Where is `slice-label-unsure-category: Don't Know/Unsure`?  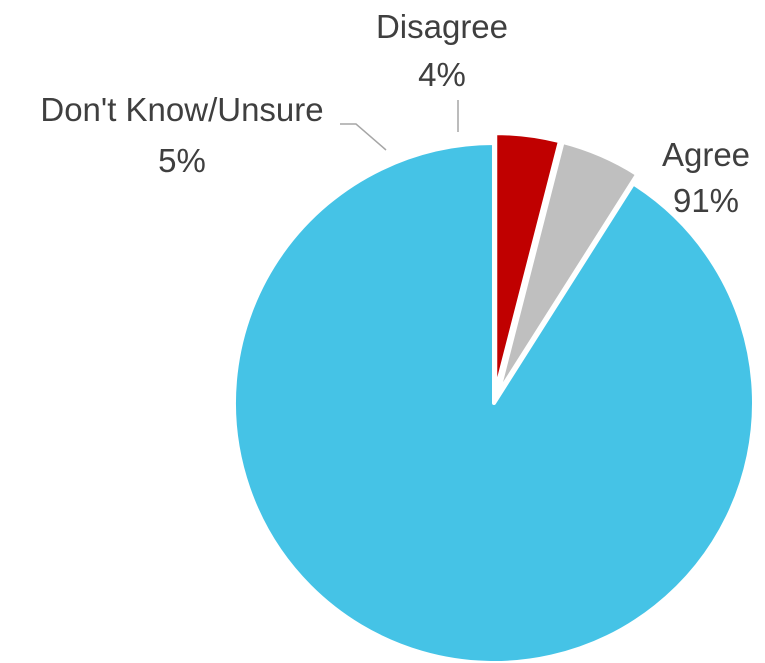
slice-label-unsure-category: Don't Know/Unsure is located at coordinates (181, 109).